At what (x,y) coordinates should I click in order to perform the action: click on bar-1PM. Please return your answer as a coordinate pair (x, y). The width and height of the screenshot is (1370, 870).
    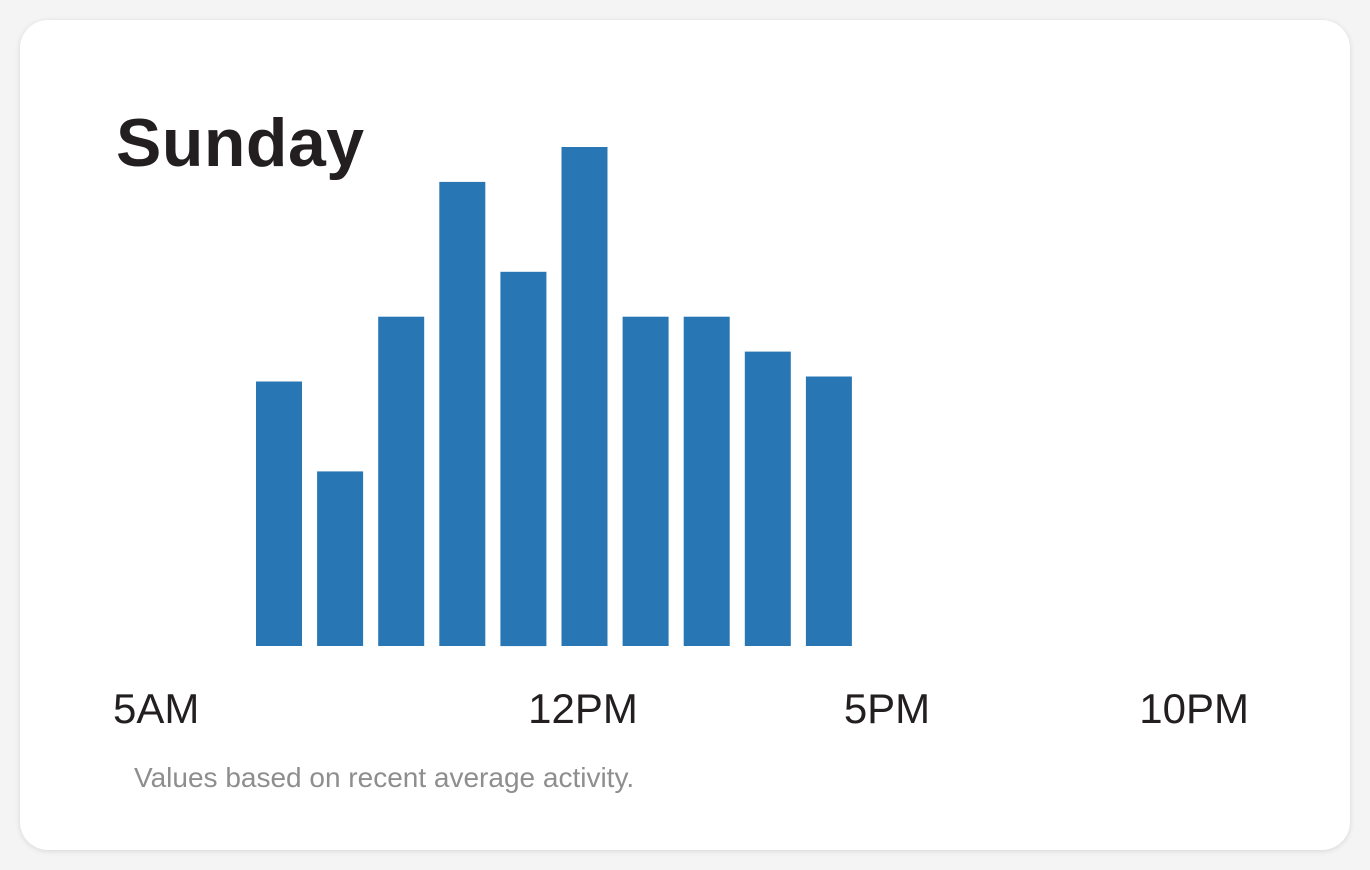
    Looking at the image, I should click on (645, 481).